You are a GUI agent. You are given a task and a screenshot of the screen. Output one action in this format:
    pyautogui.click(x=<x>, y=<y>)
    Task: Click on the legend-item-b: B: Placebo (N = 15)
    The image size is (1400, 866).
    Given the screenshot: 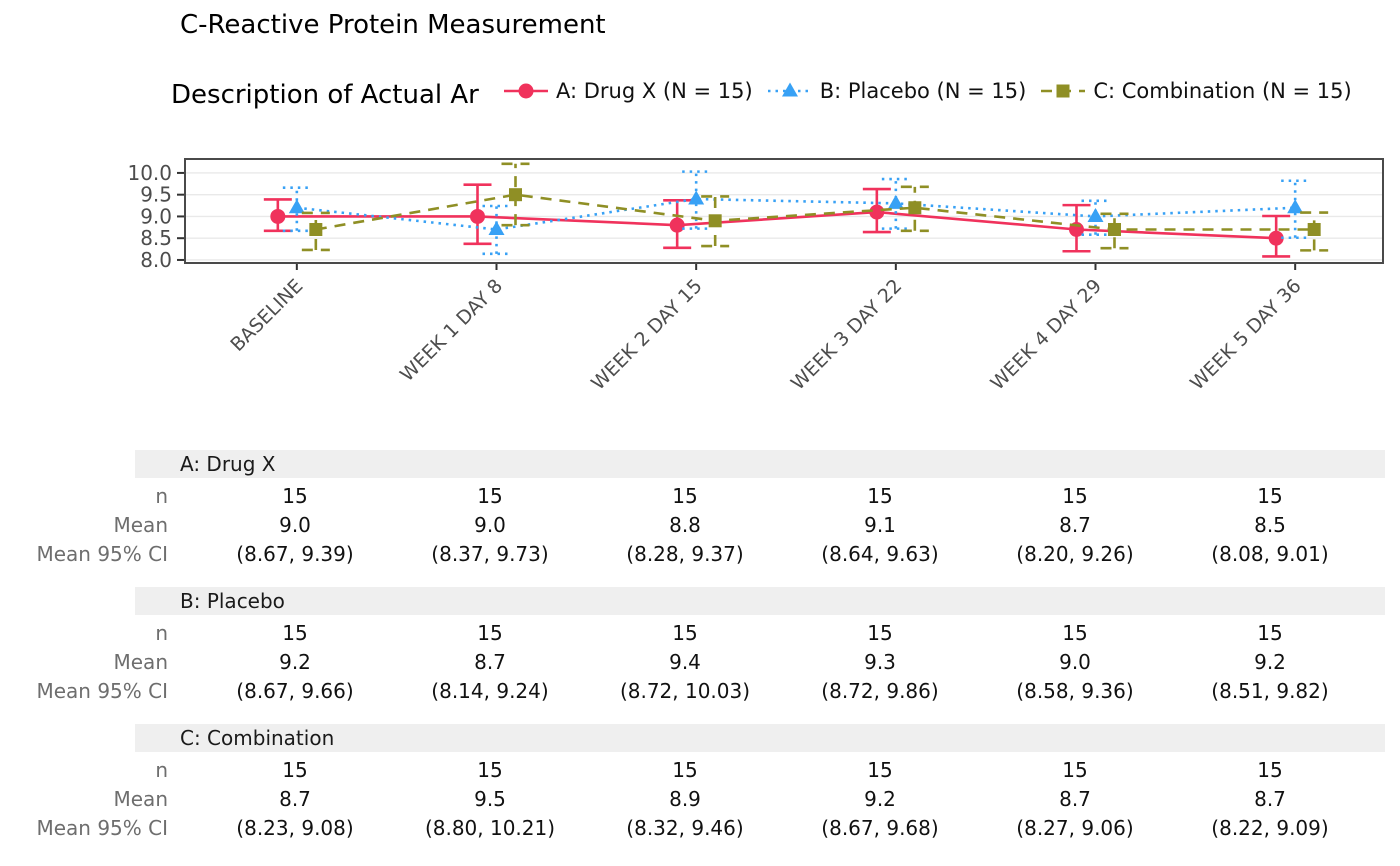 What is the action you would take?
    pyautogui.click(x=897, y=91)
    